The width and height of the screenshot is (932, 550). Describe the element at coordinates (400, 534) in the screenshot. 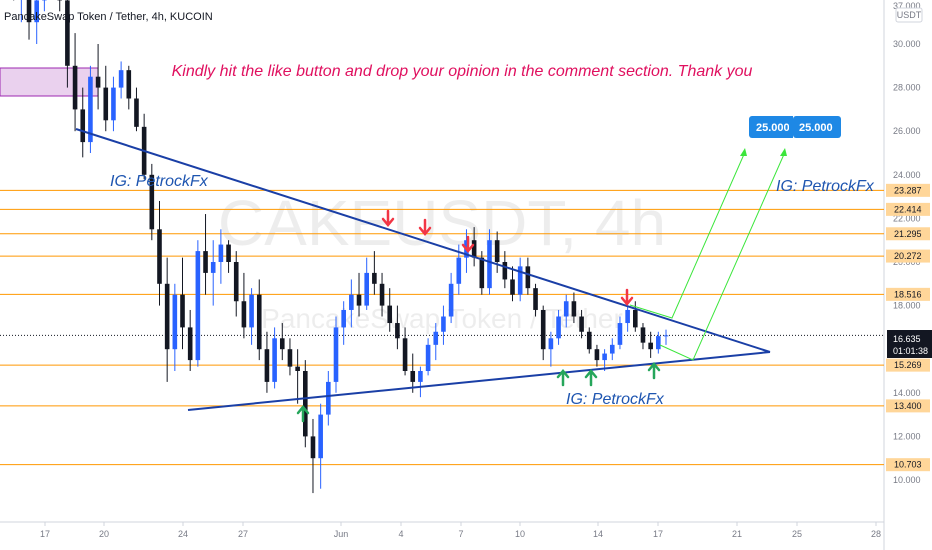

I see `time-tick-label: 4` at that location.